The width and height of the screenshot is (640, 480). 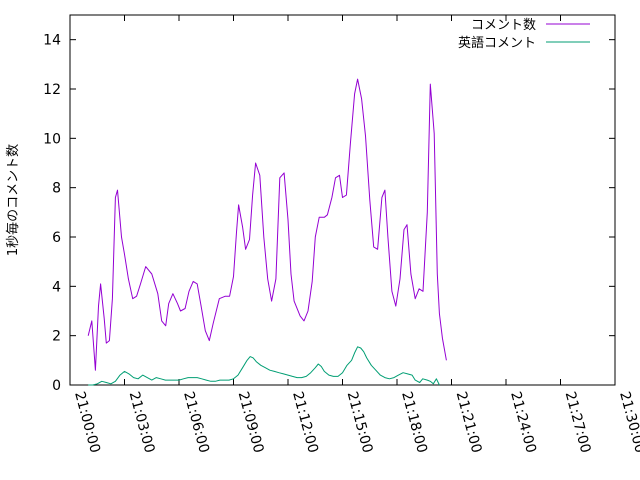 I want to click on x-tick-label: 21:00:00, so click(x=87, y=422).